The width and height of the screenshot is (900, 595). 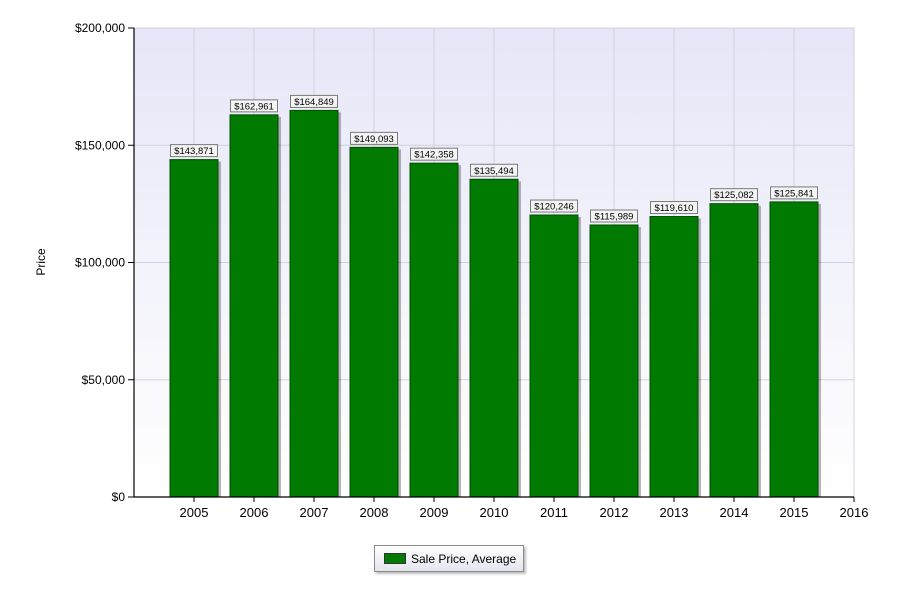 I want to click on data-label-text: $164,849, so click(x=314, y=102).